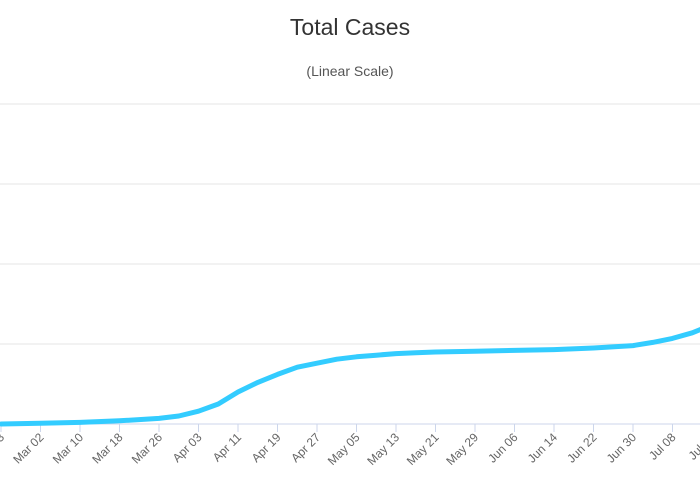 The width and height of the screenshot is (700, 500). What do you see at coordinates (350, 27) in the screenshot?
I see `chart-title: Total Cases` at bounding box center [350, 27].